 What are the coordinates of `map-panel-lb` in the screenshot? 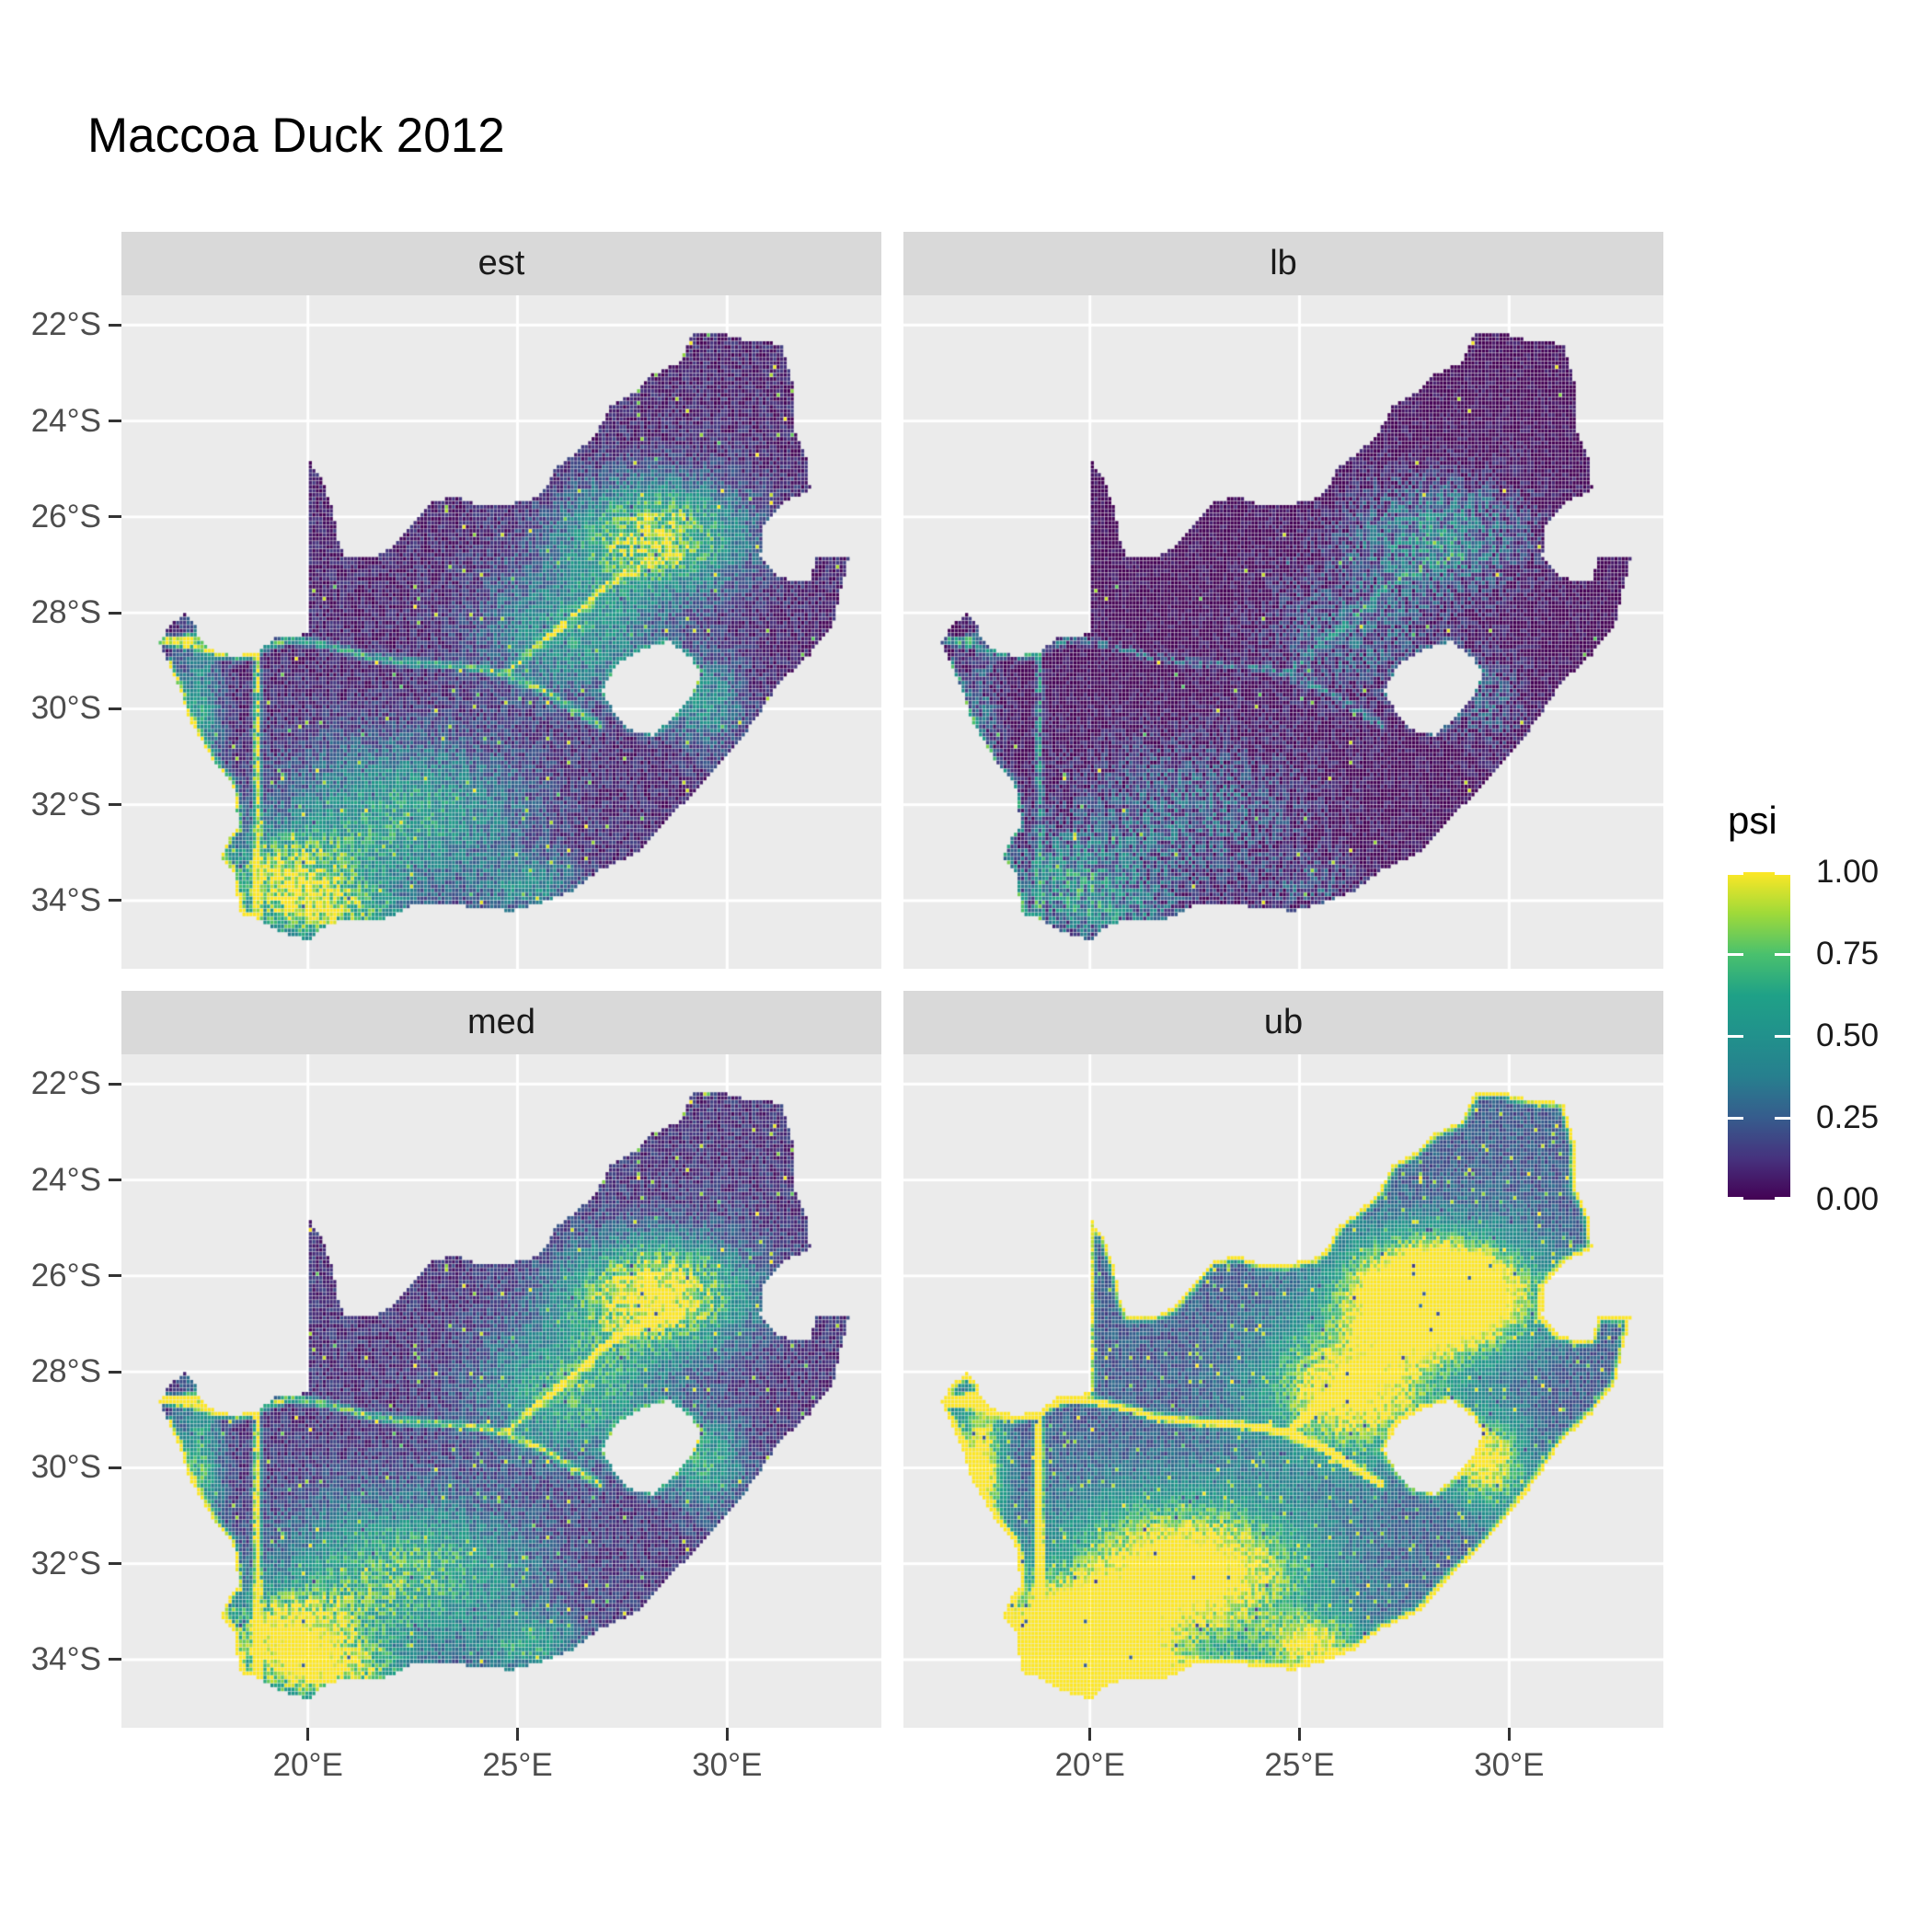 It's located at (1283, 632).